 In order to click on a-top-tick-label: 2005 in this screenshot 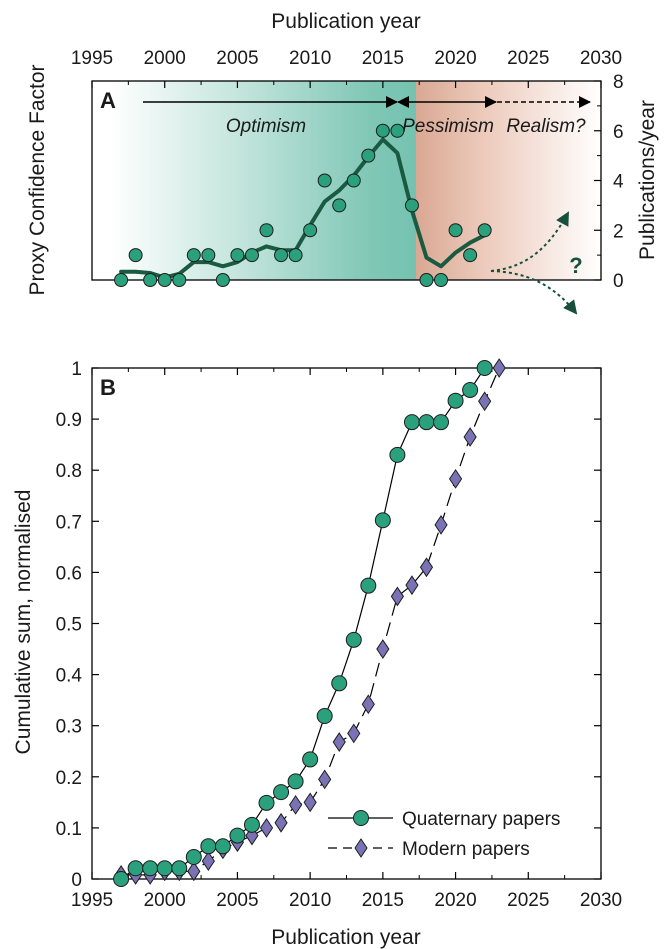, I will do `click(237, 58)`.